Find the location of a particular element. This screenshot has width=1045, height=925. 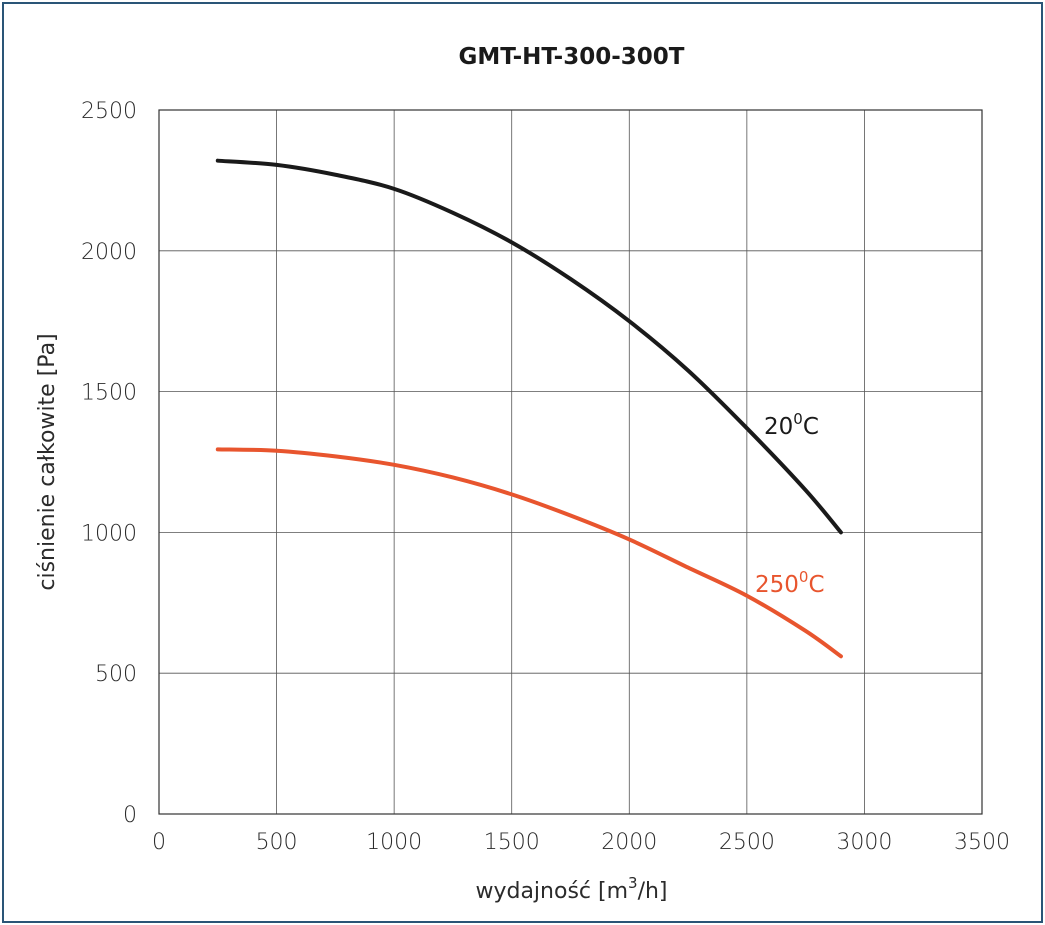

x-tick-label: 3500 is located at coordinates (982, 842).